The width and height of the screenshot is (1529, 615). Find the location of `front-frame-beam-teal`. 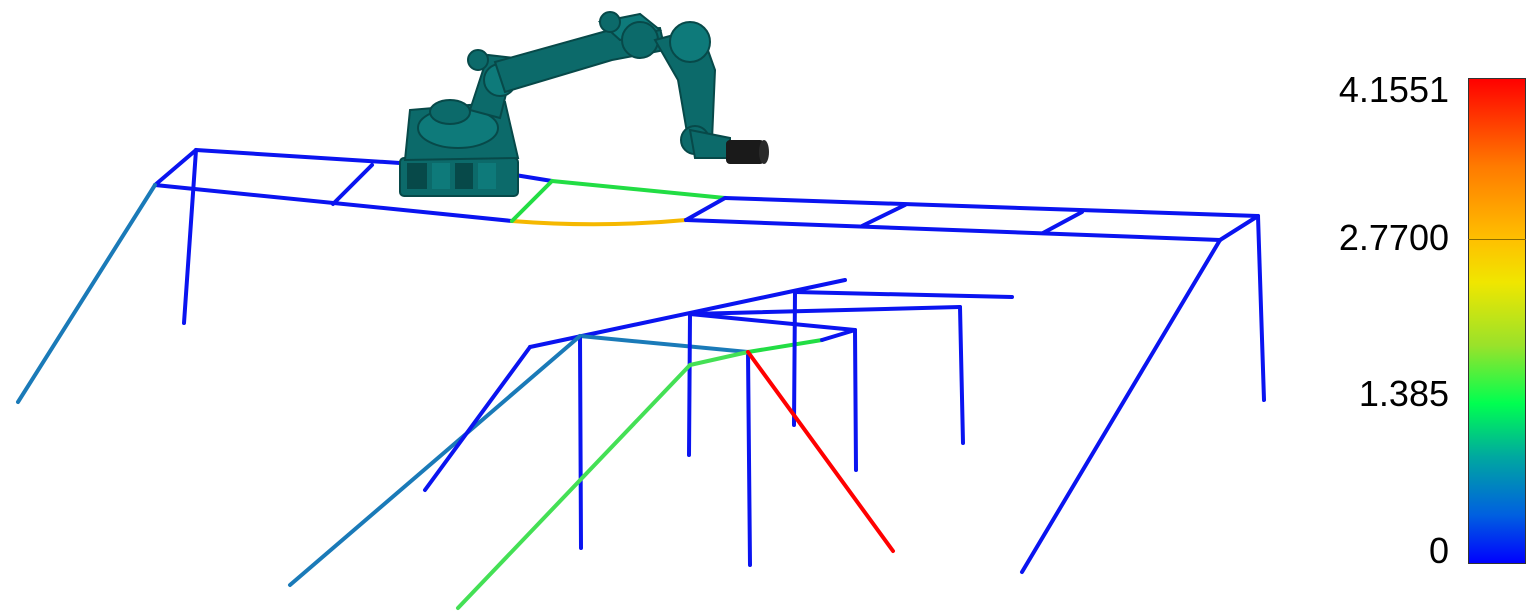

front-frame-beam-teal is located at coordinates (664, 344).